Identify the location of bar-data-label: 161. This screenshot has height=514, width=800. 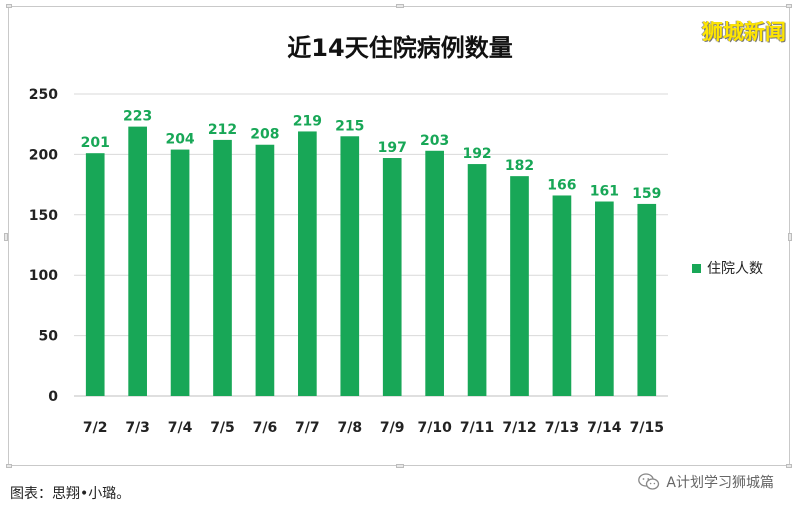
(604, 192).